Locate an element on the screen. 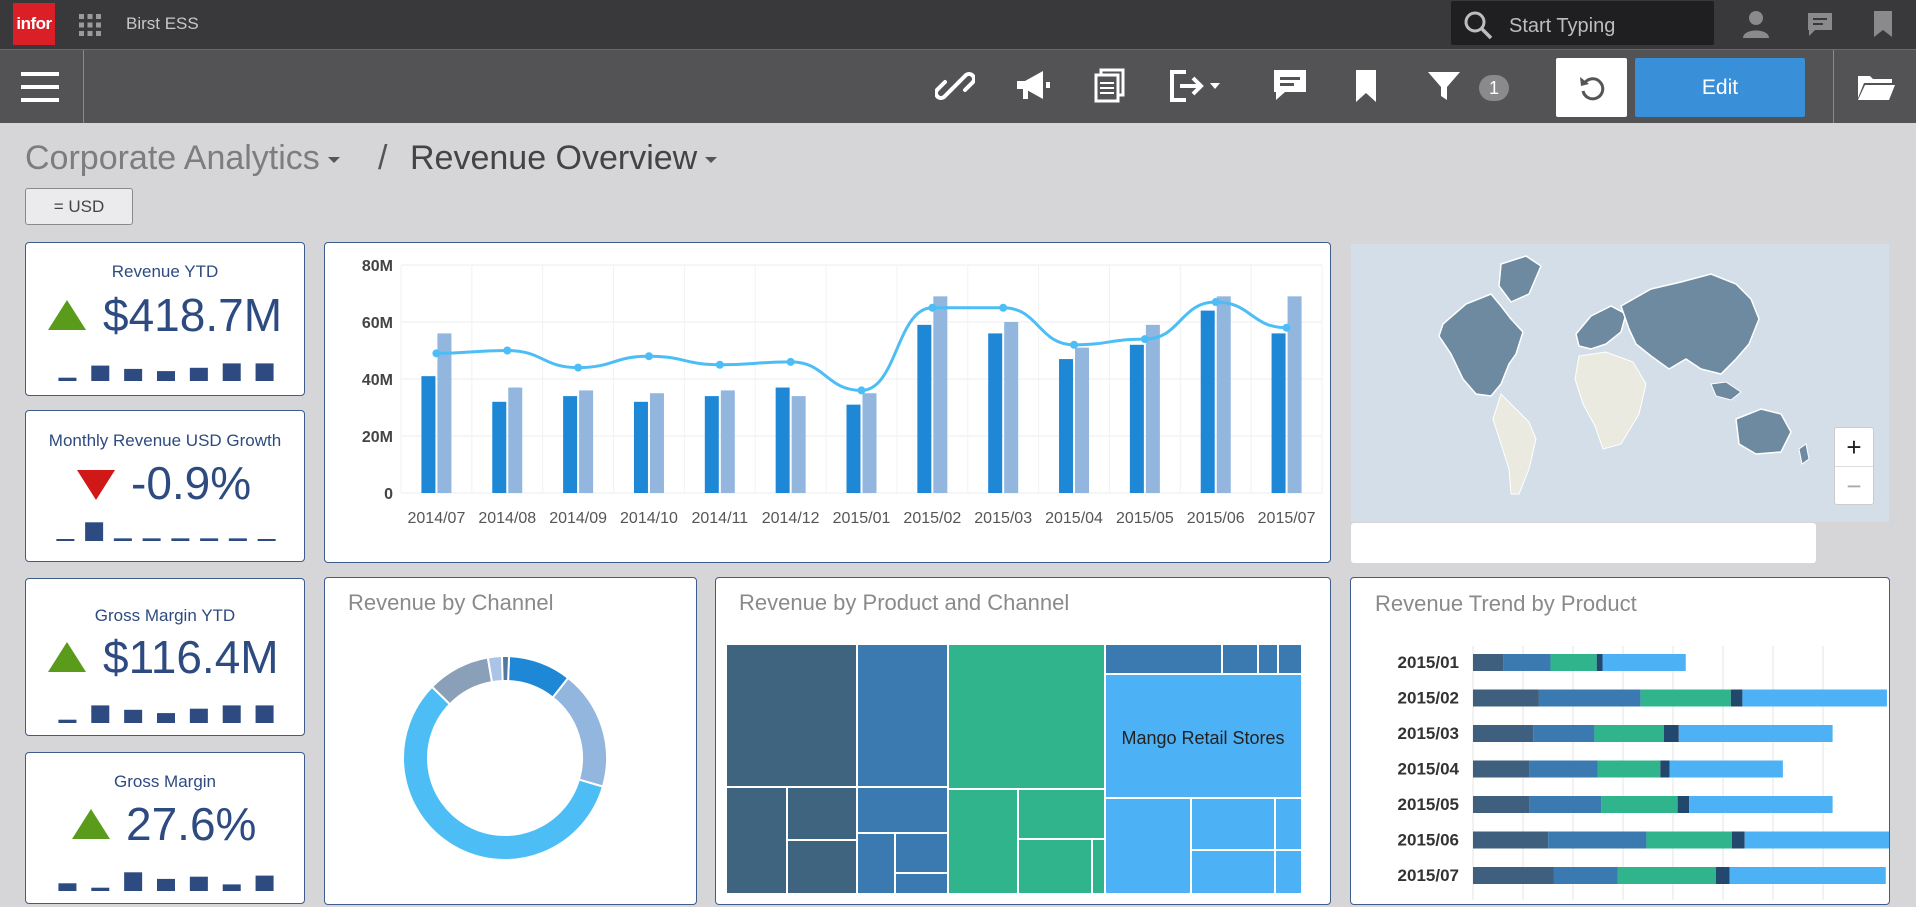 Image resolution: width=1916 pixels, height=907 pixels. breadcrumb-parent: Corporate Analytics is located at coordinates (182, 158).